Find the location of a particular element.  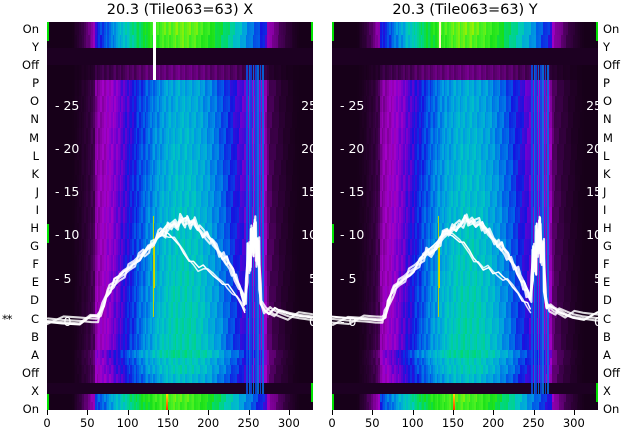

inner-ytick-right-15: 15 is located at coordinates (307, 192).